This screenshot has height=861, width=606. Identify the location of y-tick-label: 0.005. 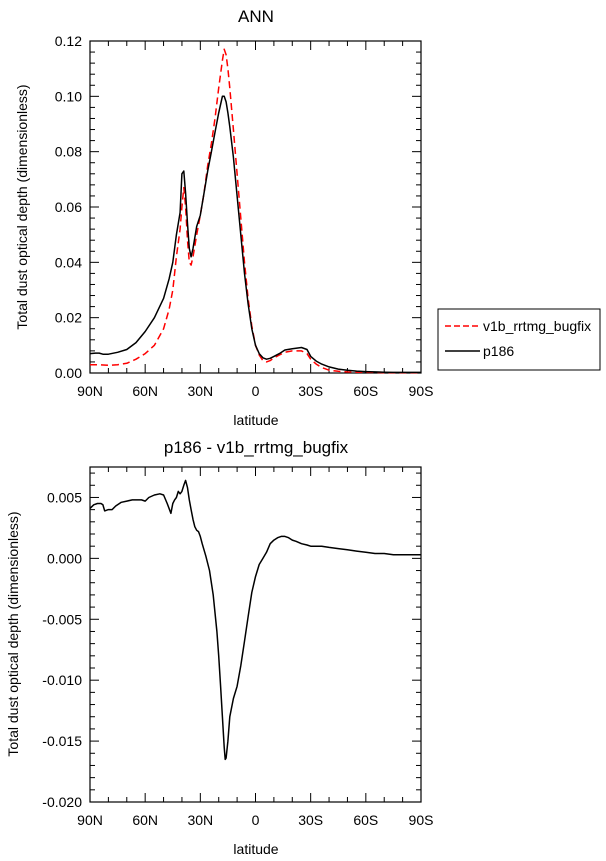
(64, 497).